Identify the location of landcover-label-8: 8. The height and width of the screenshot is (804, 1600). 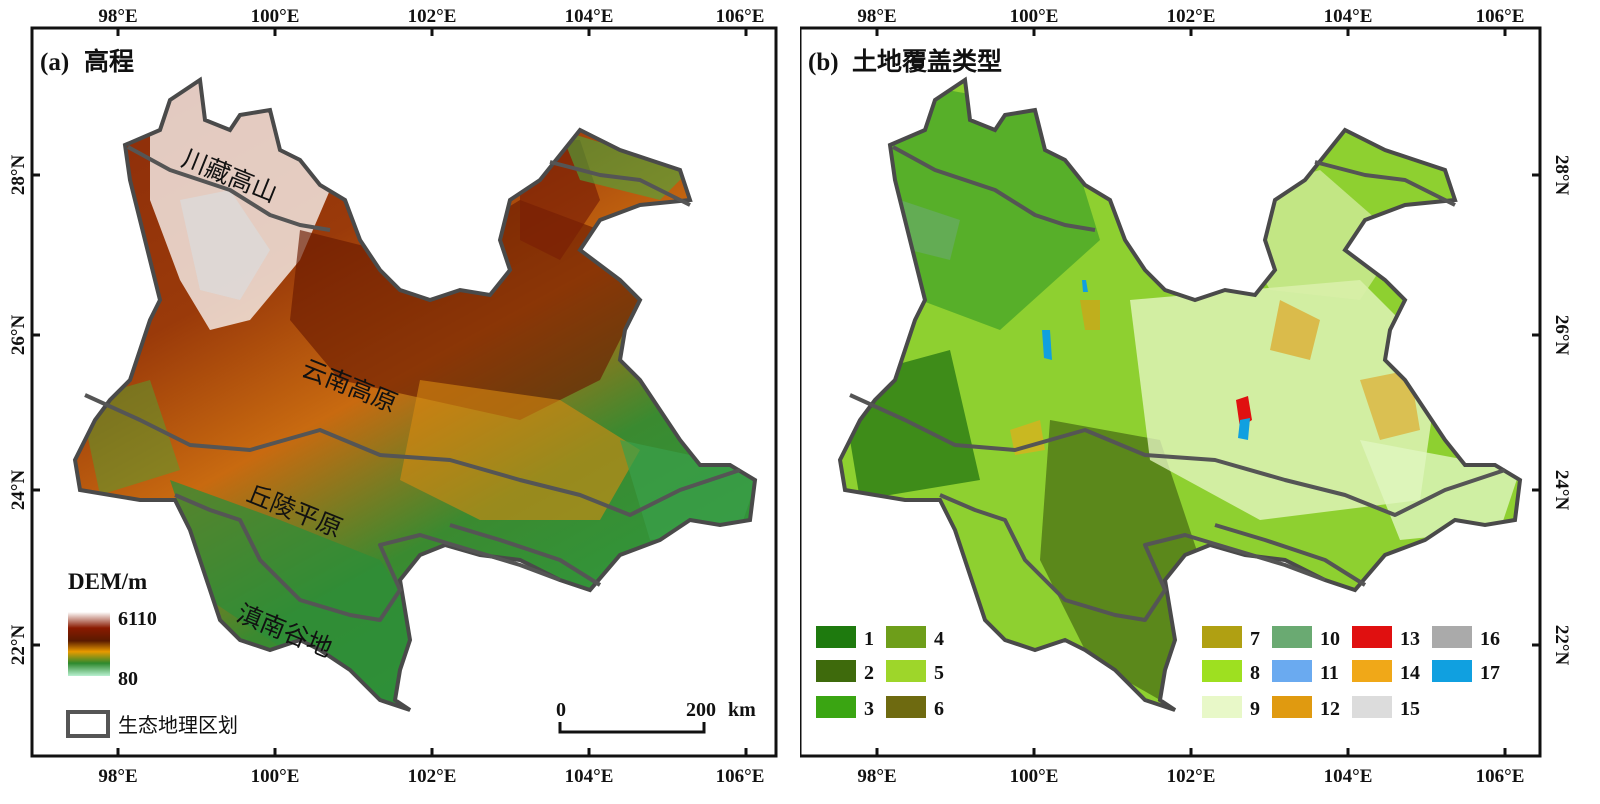
(1255, 673).